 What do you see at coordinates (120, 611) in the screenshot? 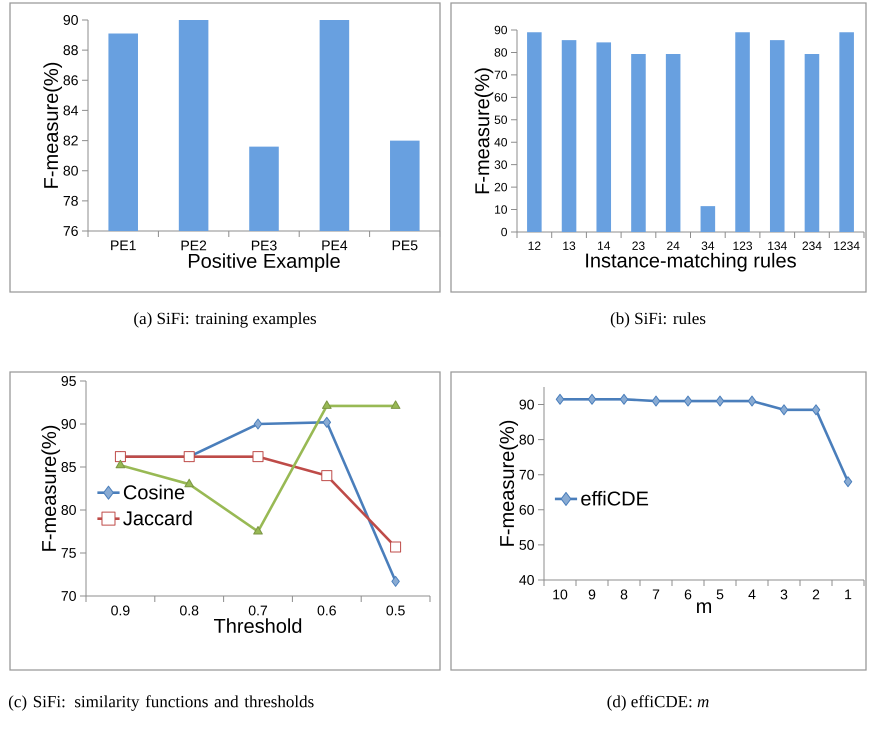
I see `x-tick-label: 0.9` at bounding box center [120, 611].